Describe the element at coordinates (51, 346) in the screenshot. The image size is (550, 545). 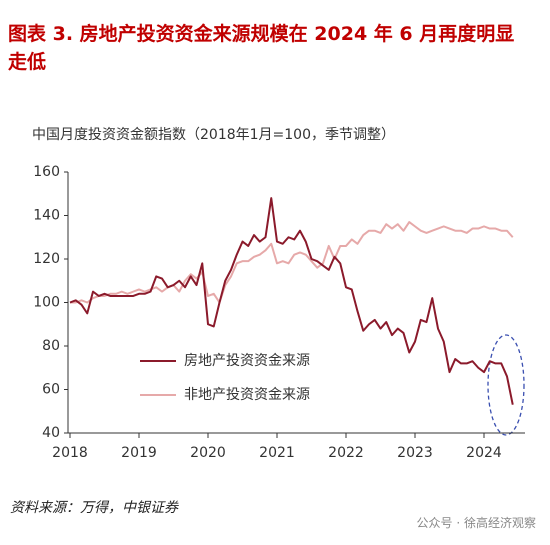
I see `y-tick-label: 80` at that location.